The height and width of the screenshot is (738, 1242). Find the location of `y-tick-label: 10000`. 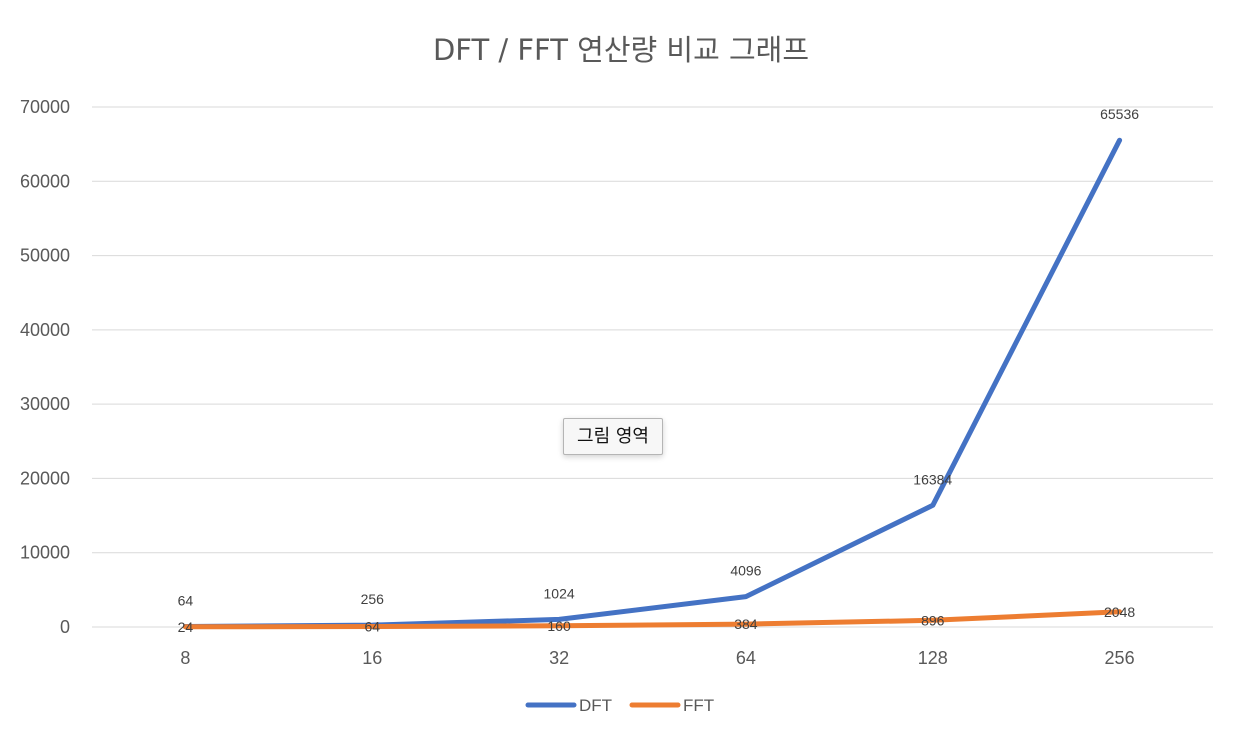

y-tick-label: 10000 is located at coordinates (45, 553).